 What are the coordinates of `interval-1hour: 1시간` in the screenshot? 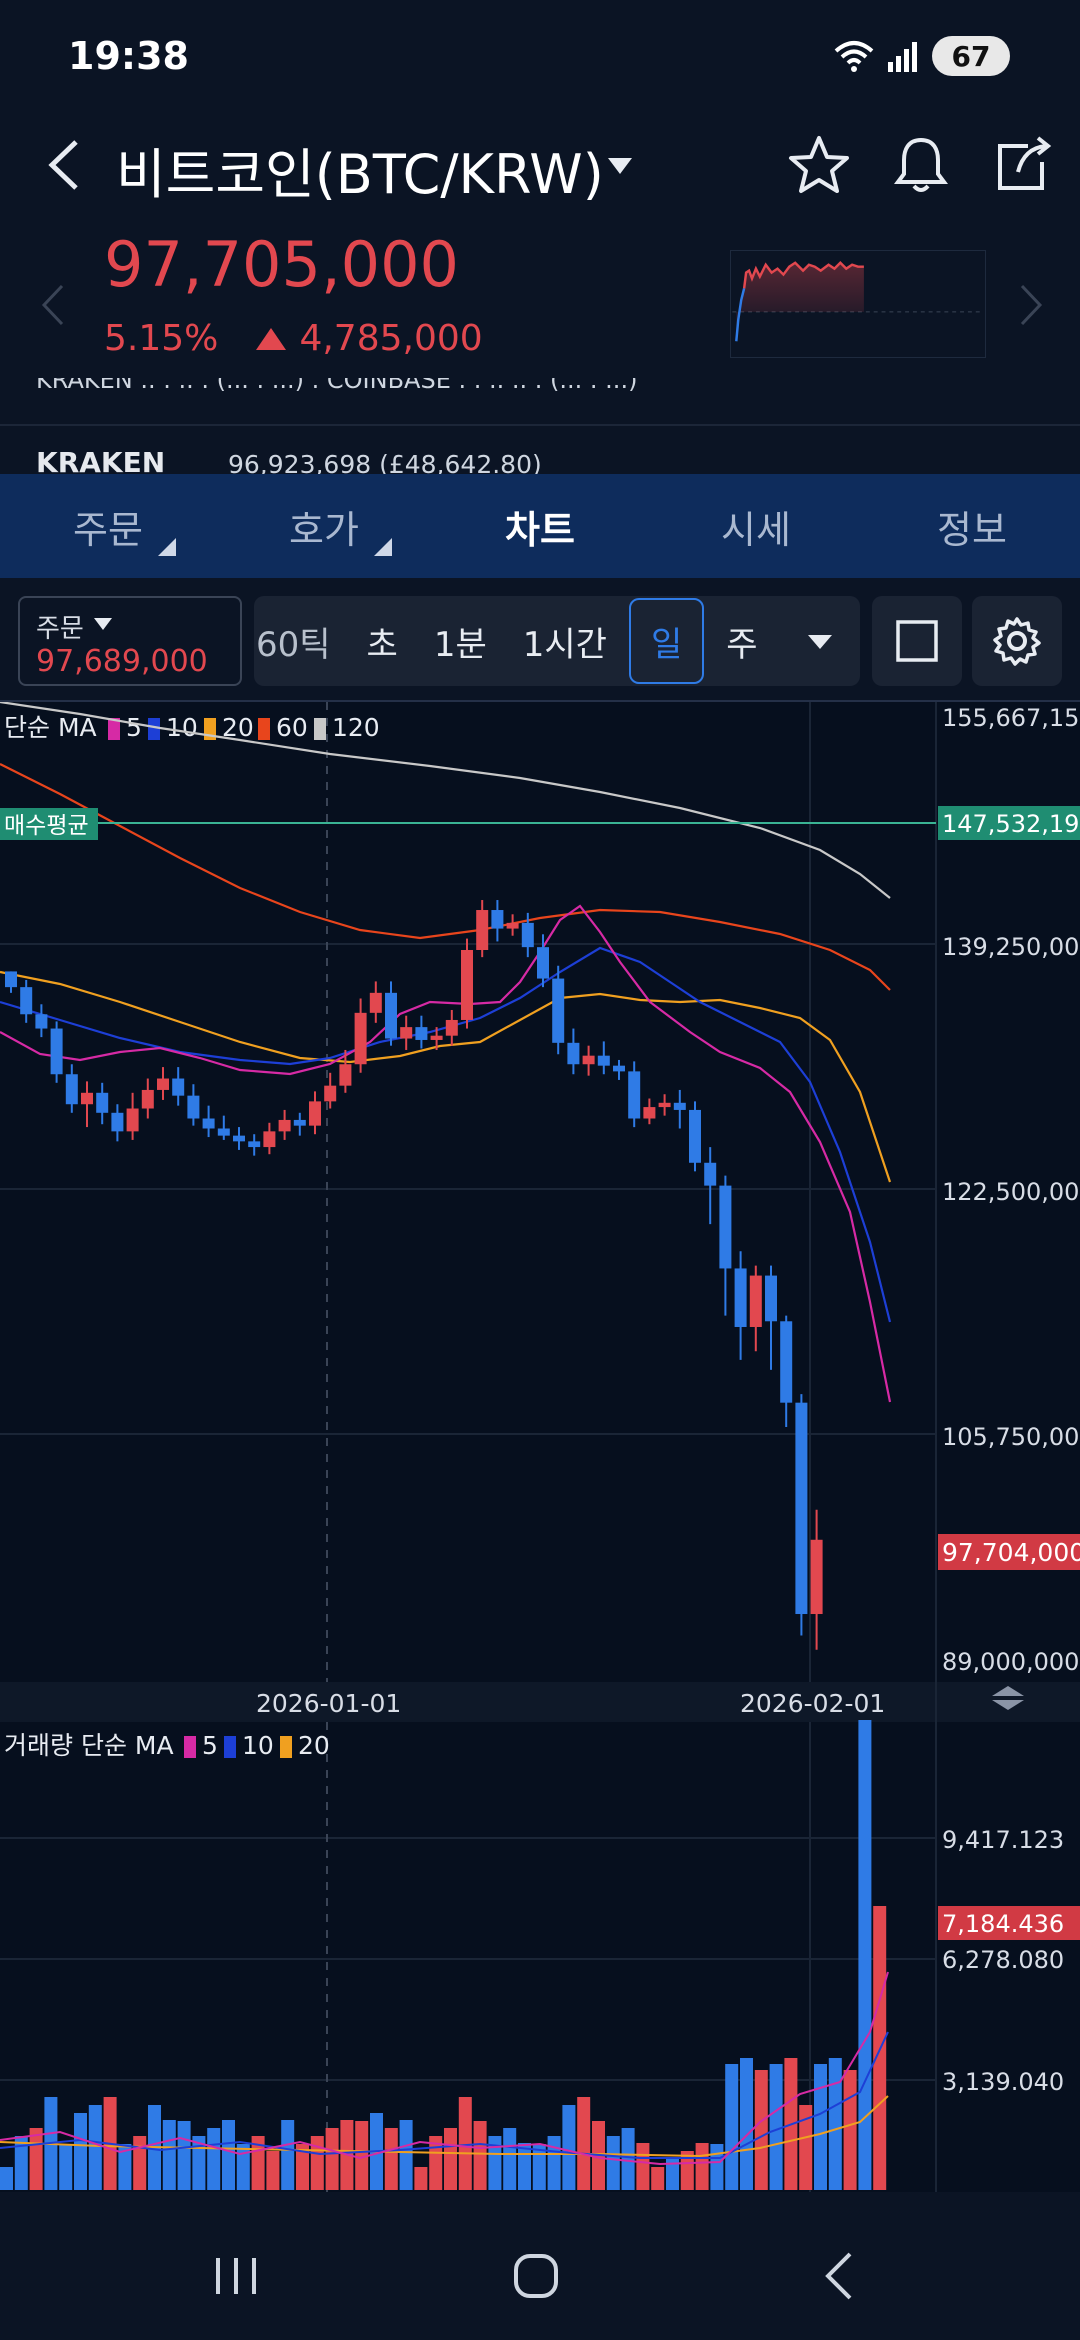 It's located at (564, 644).